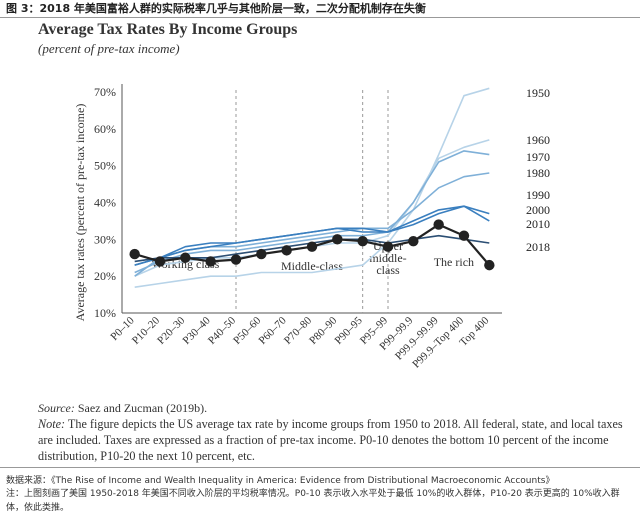 The width and height of the screenshot is (640, 516). Describe the element at coordinates (388, 270) in the screenshot. I see `group-label: class` at that location.